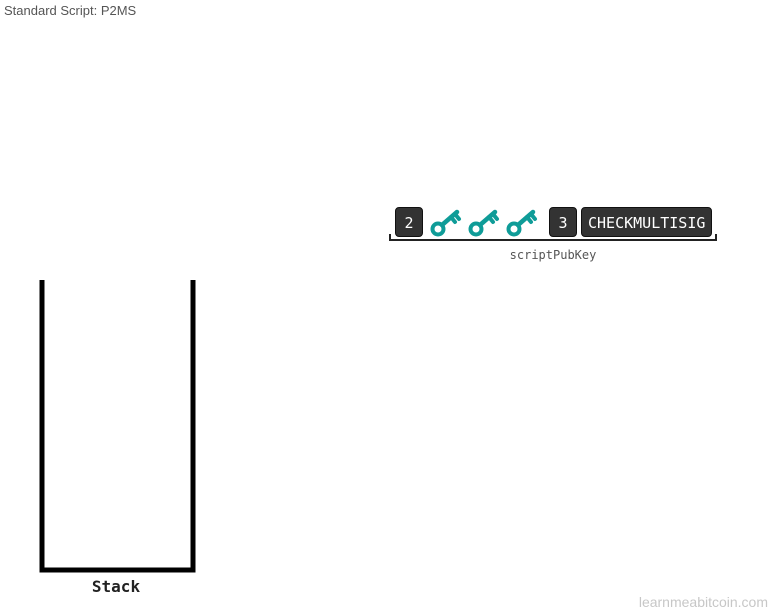  What do you see at coordinates (70, 10) in the screenshot?
I see `page-title: Standard Script: P2MS` at bounding box center [70, 10].